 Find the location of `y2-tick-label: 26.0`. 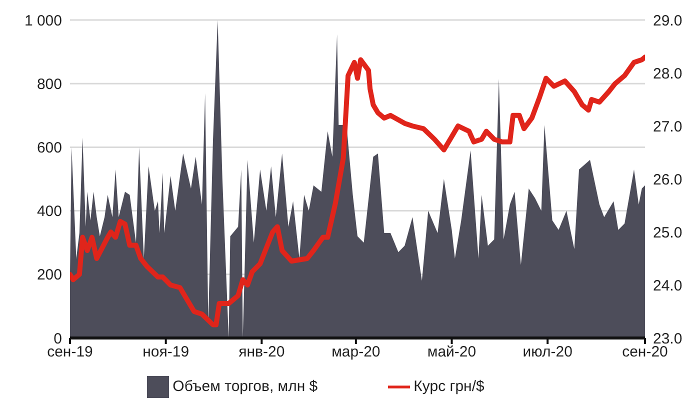

y2-tick-label: 26.0 is located at coordinates (667, 179).